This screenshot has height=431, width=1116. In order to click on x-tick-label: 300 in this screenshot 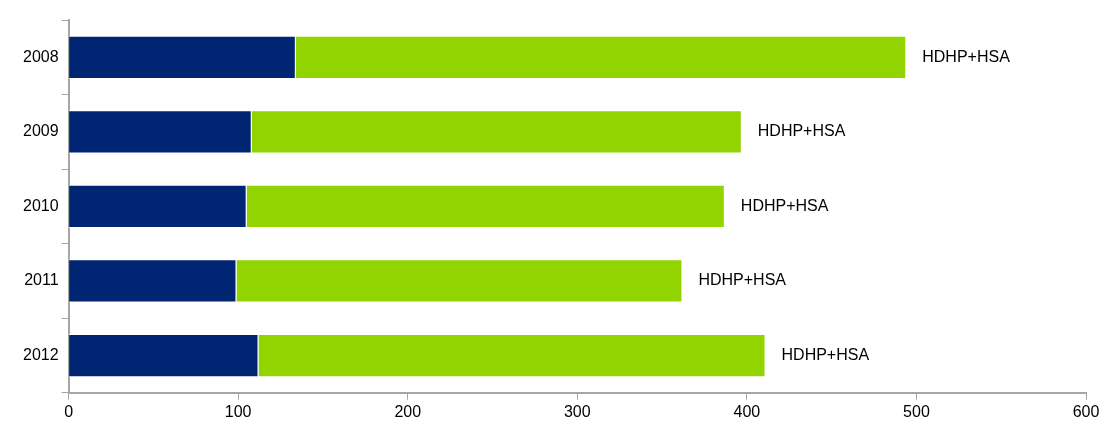, I will do `click(577, 411)`.